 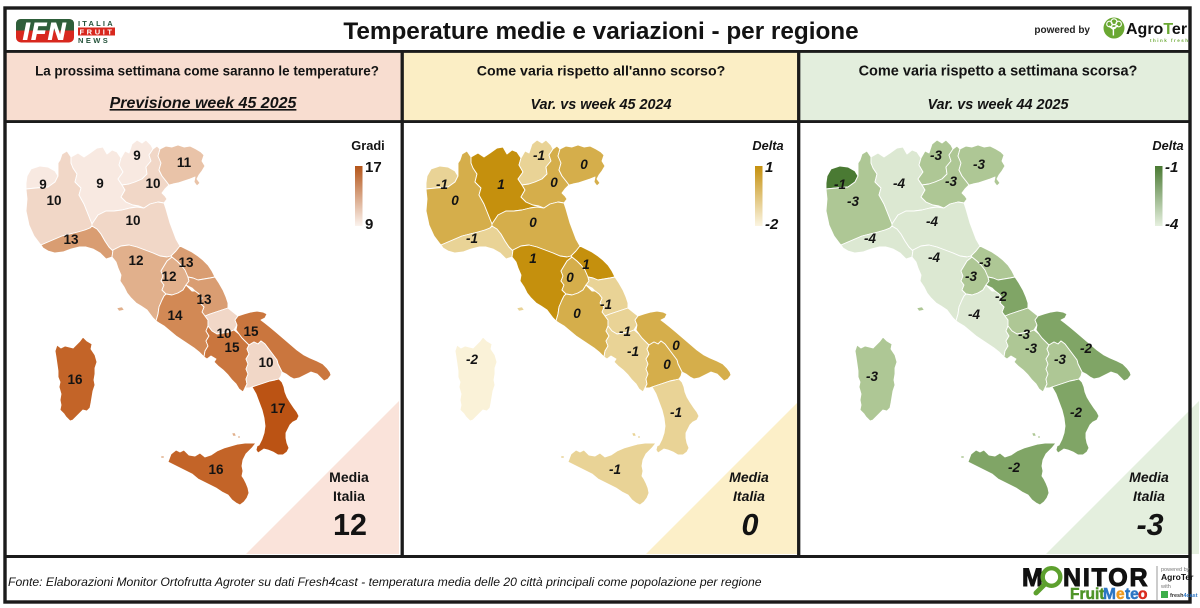 I want to click on svg-text: fresh4cast, so click(x=1184, y=596).